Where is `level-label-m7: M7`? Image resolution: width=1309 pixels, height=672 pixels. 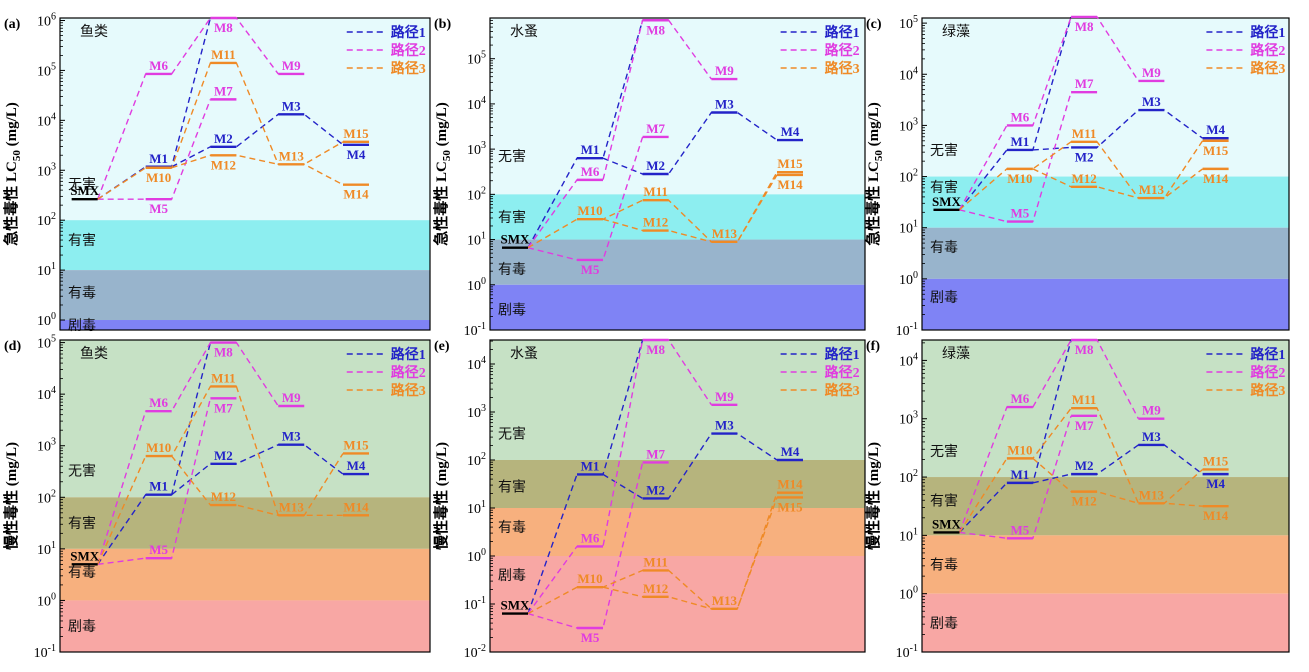
level-label-m7: M7 is located at coordinates (655, 453).